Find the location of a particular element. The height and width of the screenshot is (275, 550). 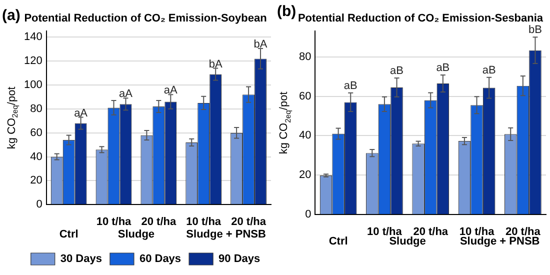

data-label: bB is located at coordinates (535, 30).